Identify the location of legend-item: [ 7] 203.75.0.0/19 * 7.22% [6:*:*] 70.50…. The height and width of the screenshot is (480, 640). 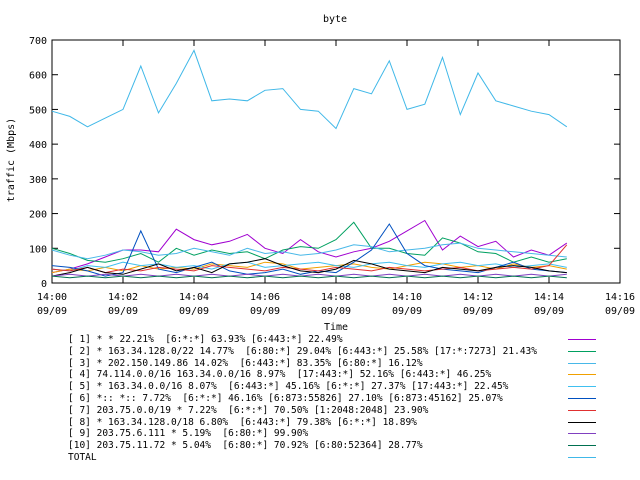
(348, 410).